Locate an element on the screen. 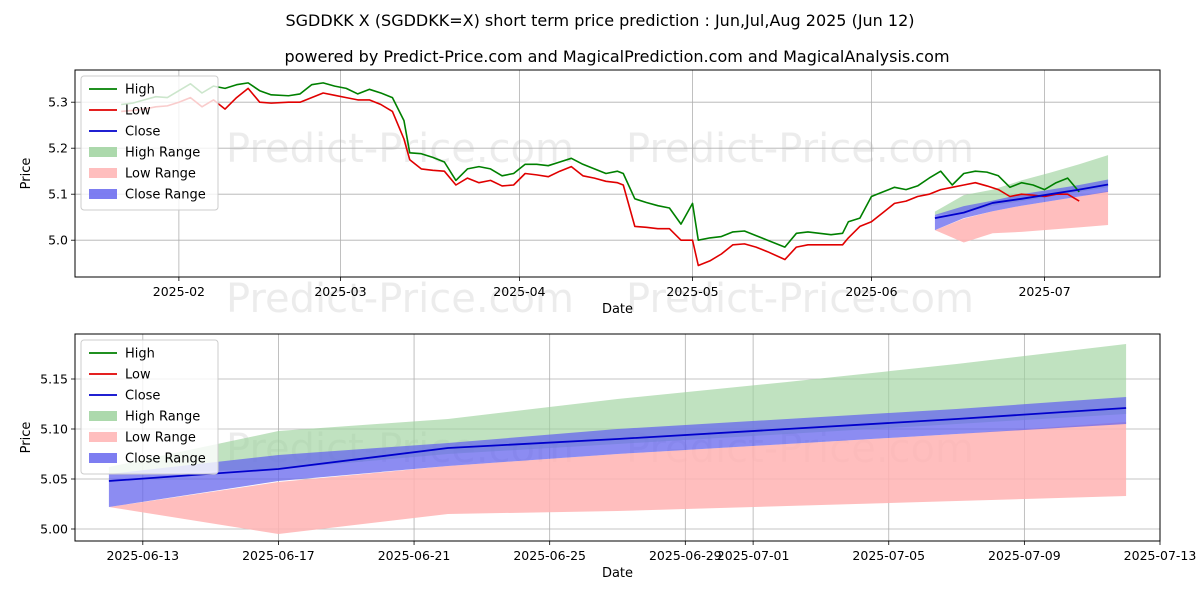  x-tick-label-4: 2025-06-29 is located at coordinates (685, 555).